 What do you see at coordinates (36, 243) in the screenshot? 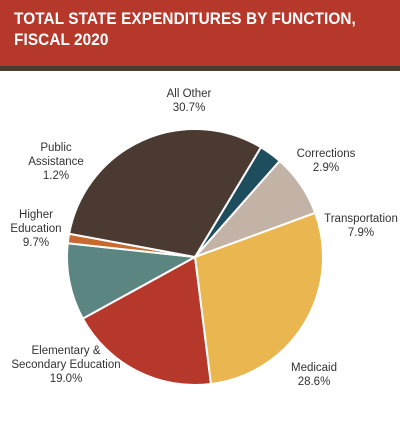
I see `slice-value-label: 9.7%` at bounding box center [36, 243].